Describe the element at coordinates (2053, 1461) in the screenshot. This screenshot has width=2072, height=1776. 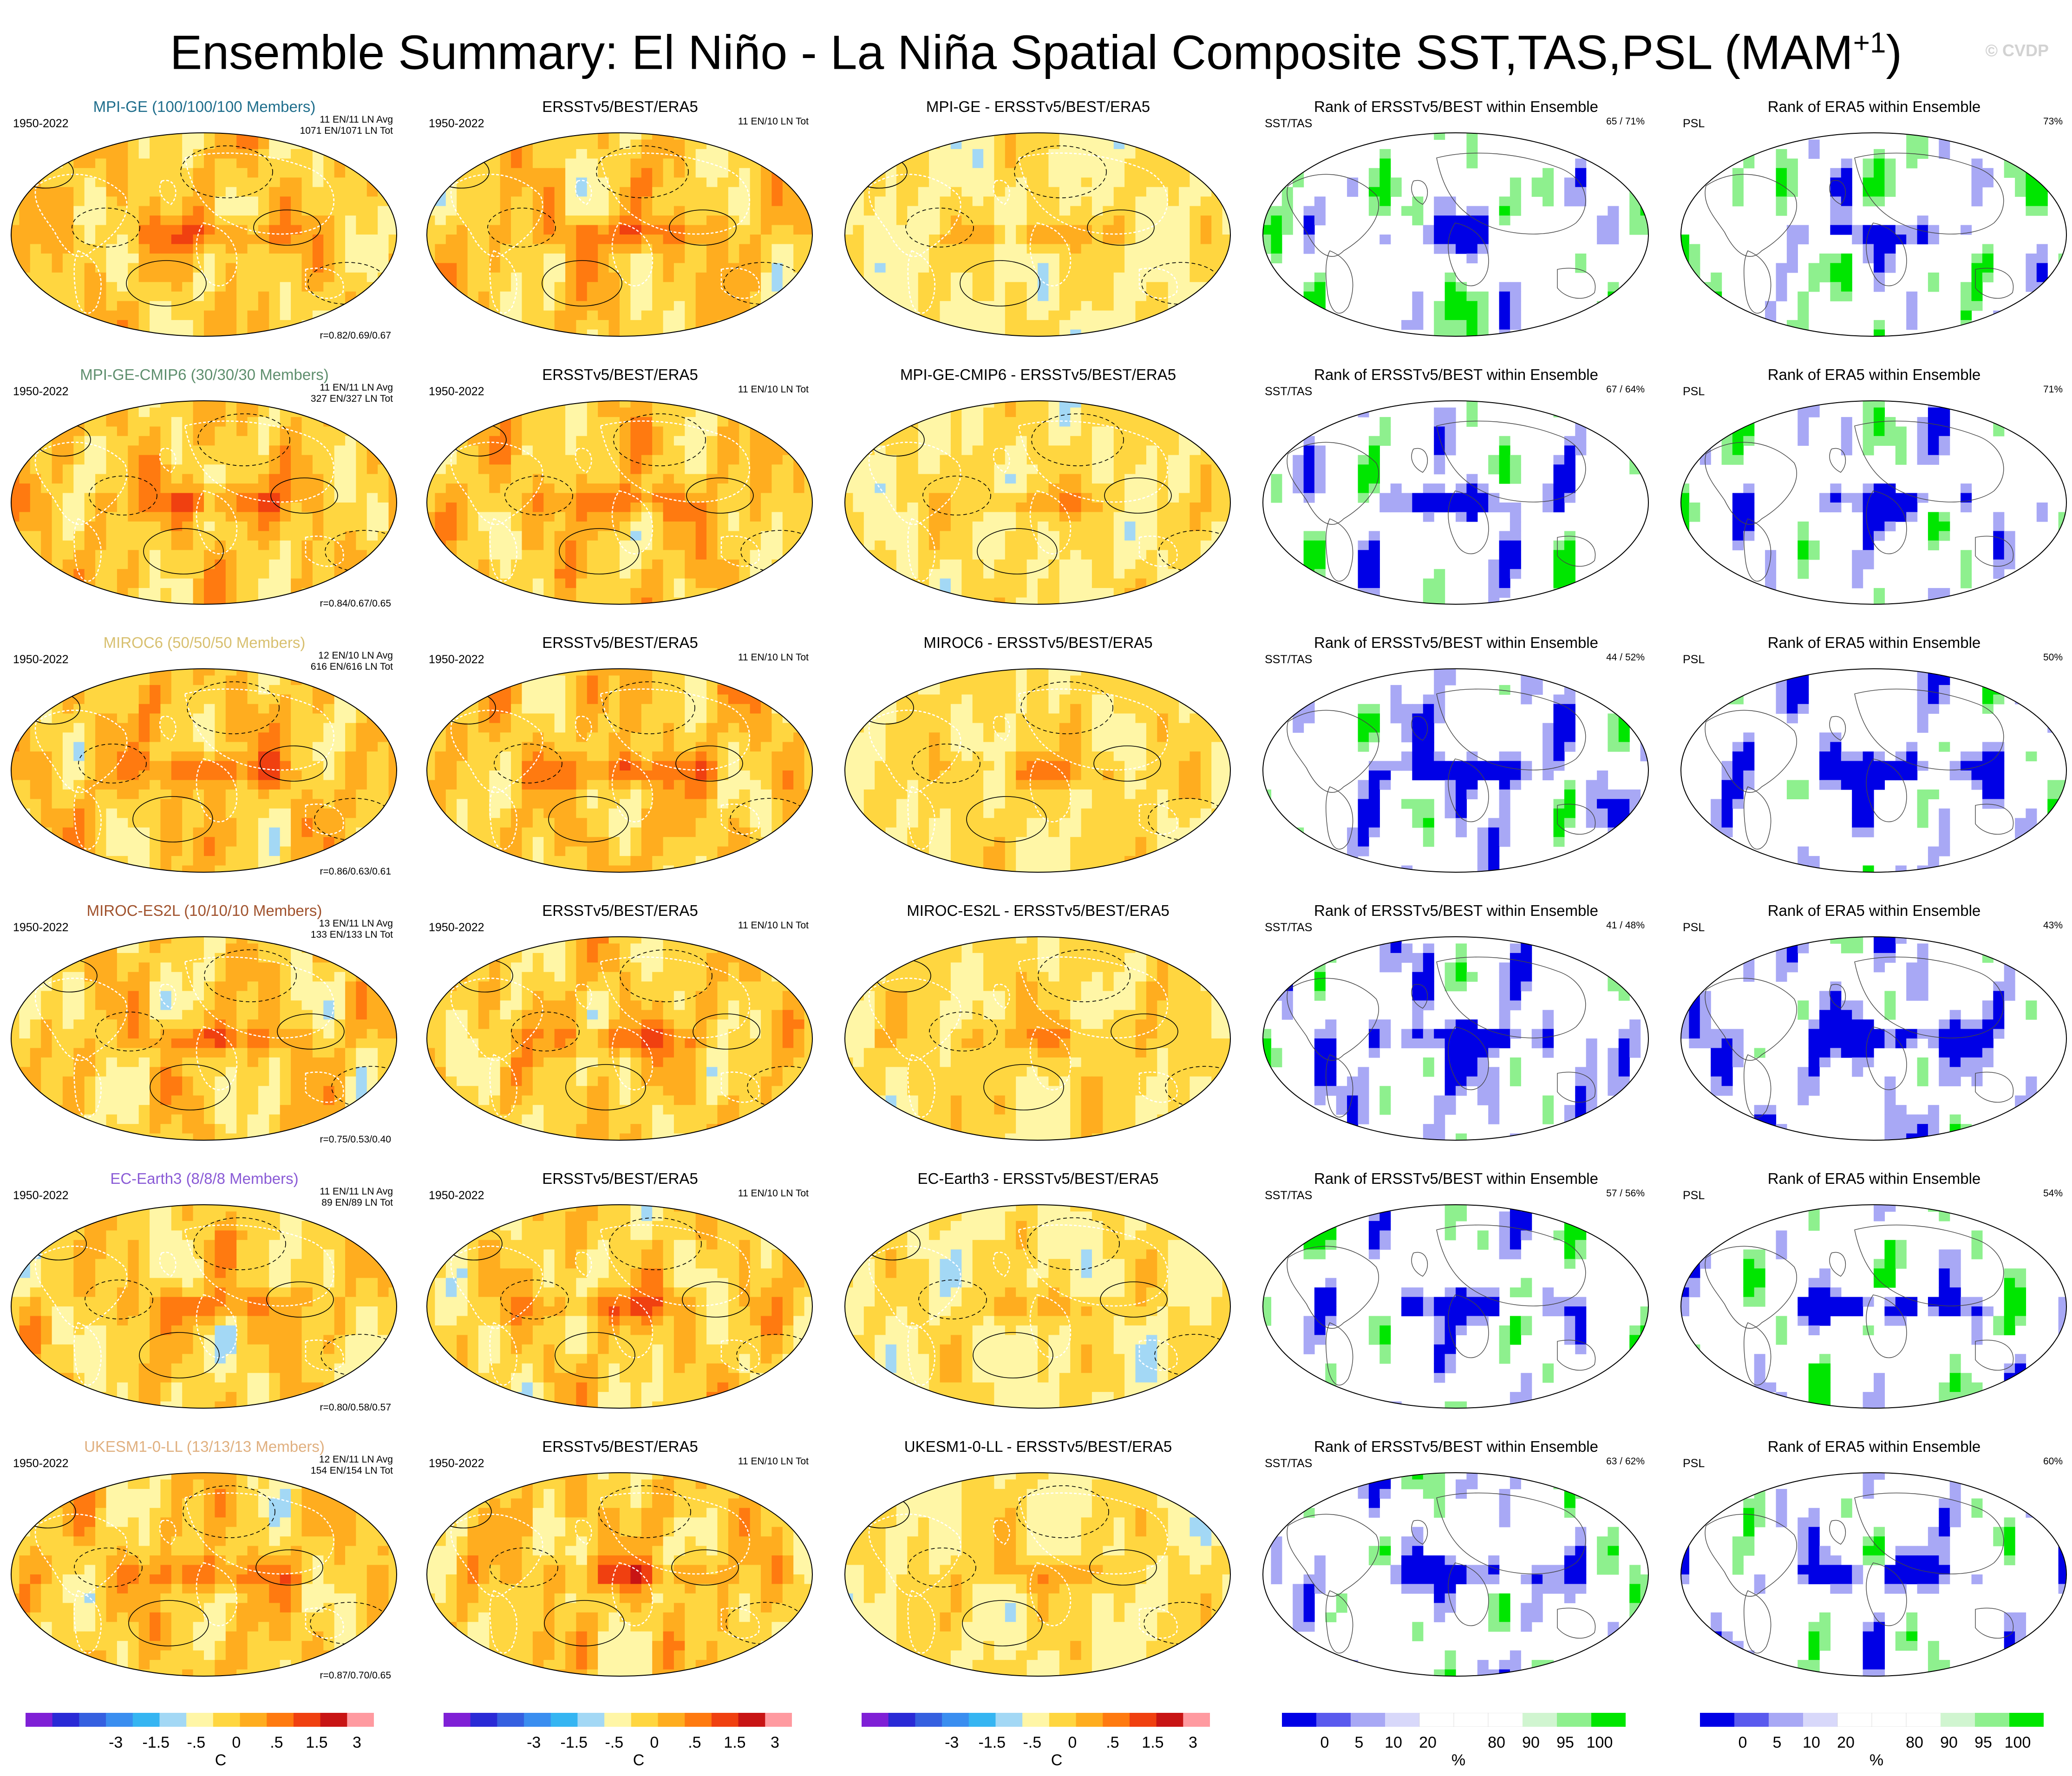
I see `rank-psl-value: 60%` at that location.